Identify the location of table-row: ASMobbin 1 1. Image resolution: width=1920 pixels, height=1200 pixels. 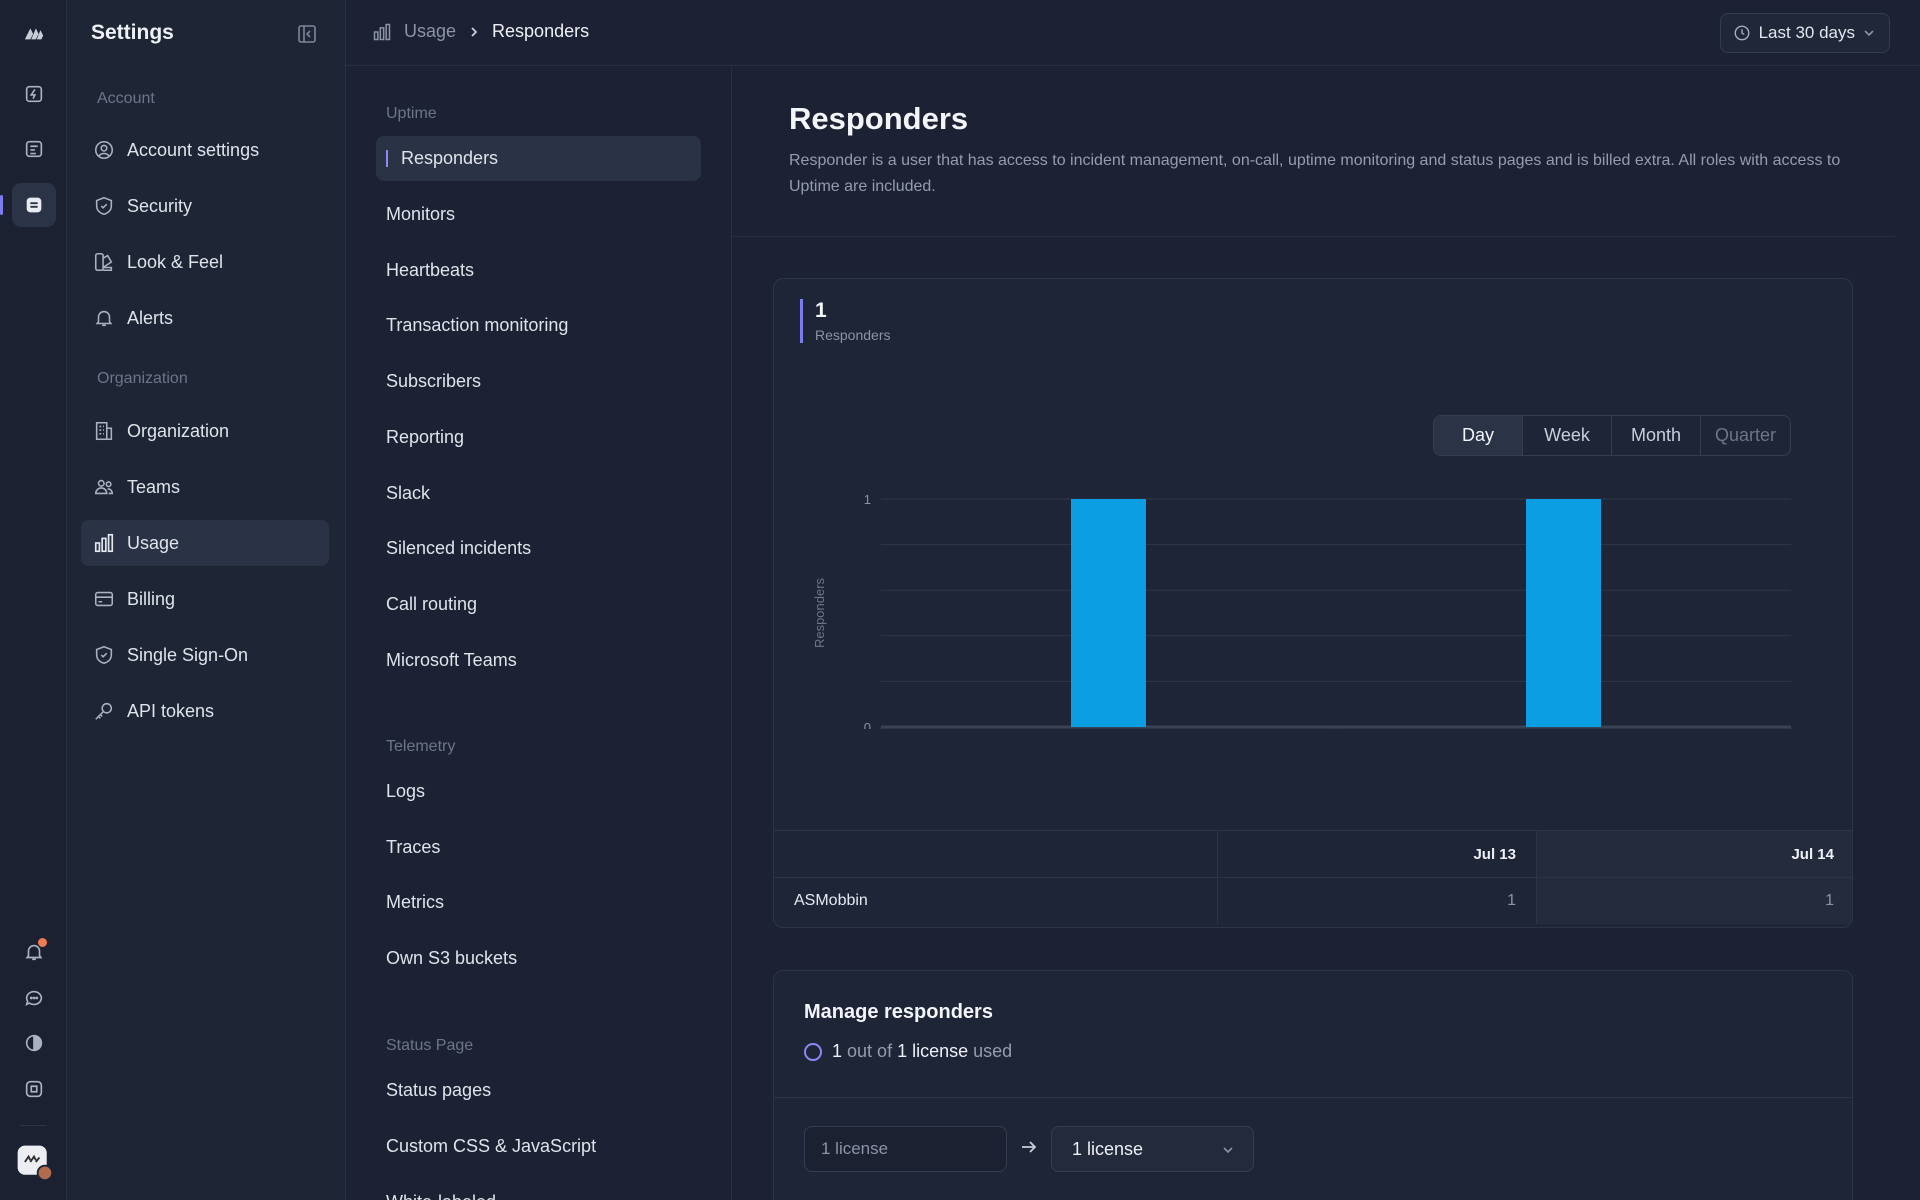
(1313, 900).